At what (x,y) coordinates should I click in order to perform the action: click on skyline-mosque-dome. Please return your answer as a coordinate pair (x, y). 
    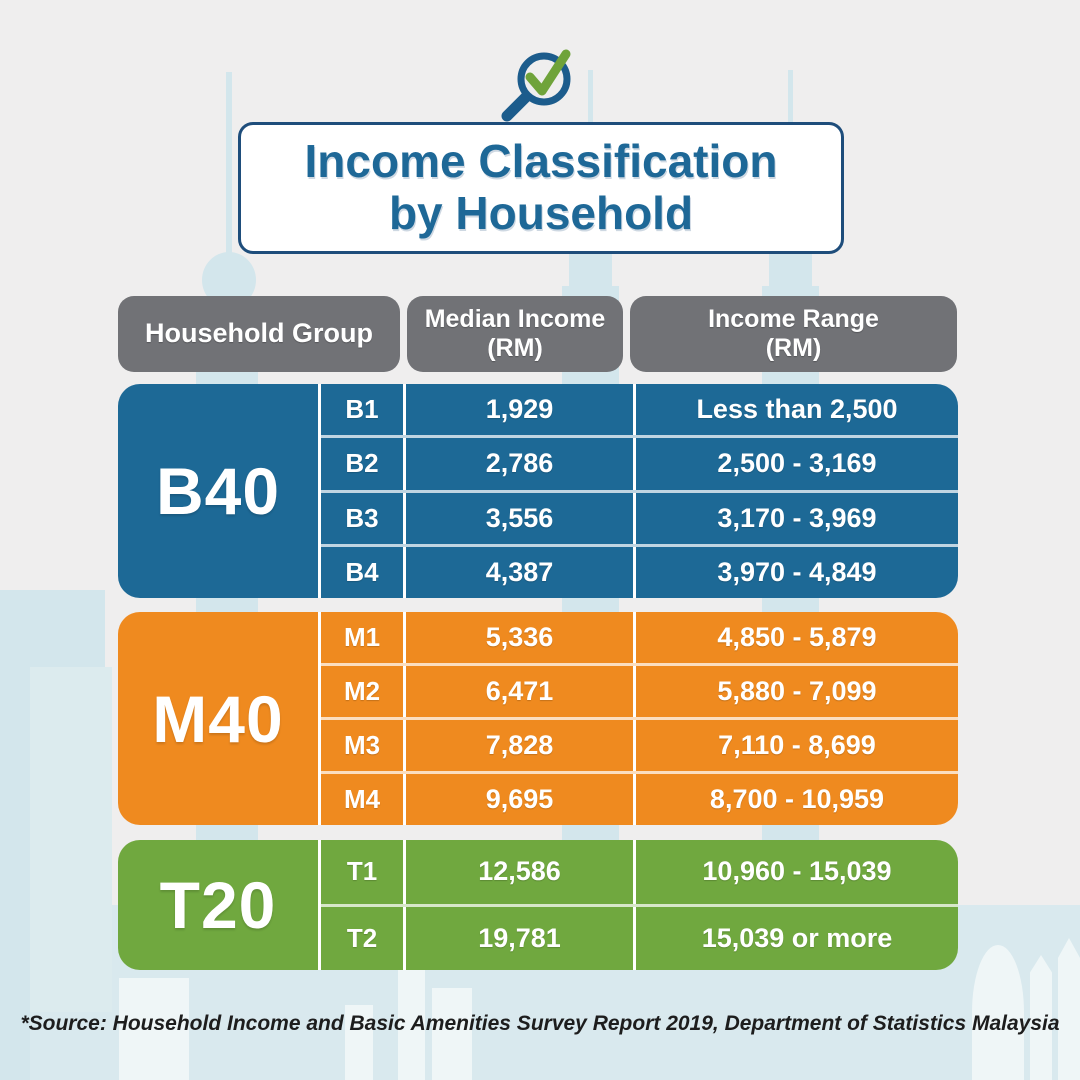
    Looking at the image, I should click on (998, 1012).